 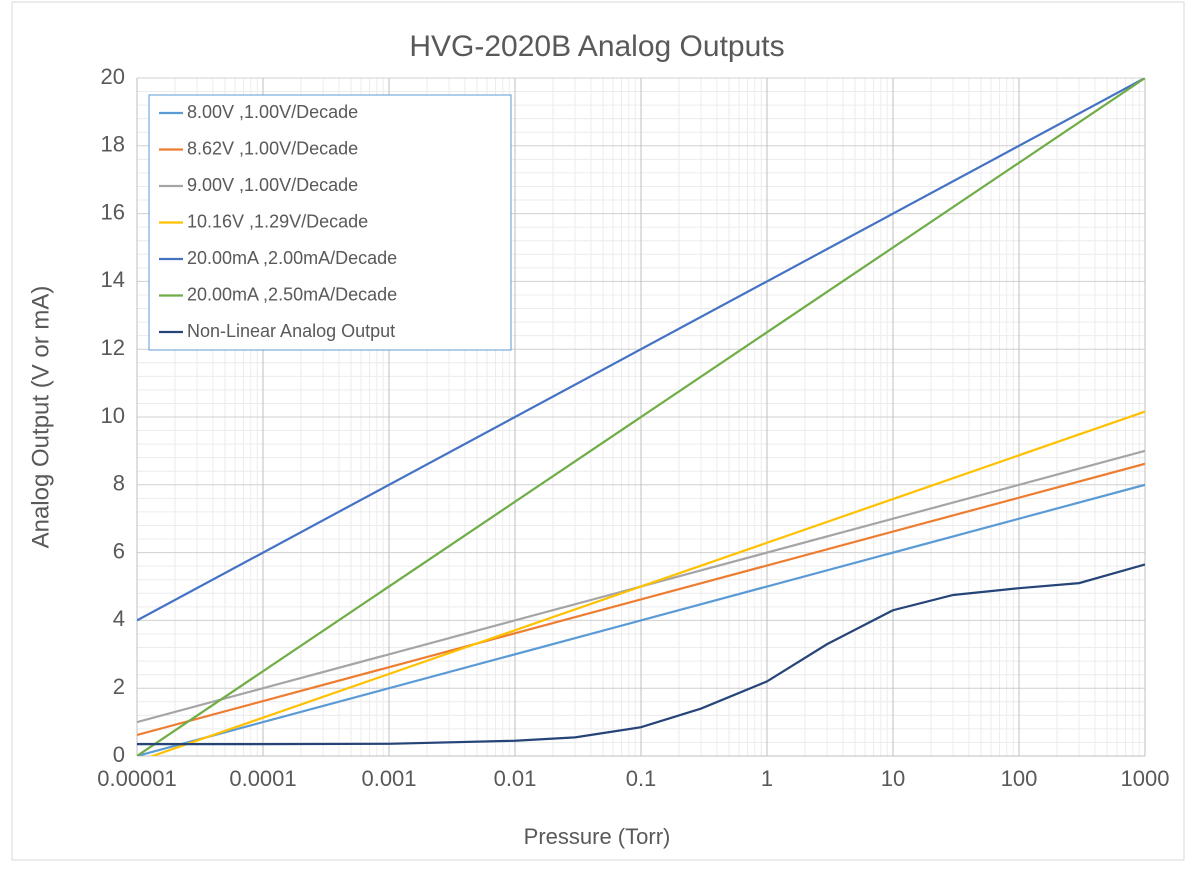 What do you see at coordinates (388, 778) in the screenshot?
I see `x-tick-label: 0.001` at bounding box center [388, 778].